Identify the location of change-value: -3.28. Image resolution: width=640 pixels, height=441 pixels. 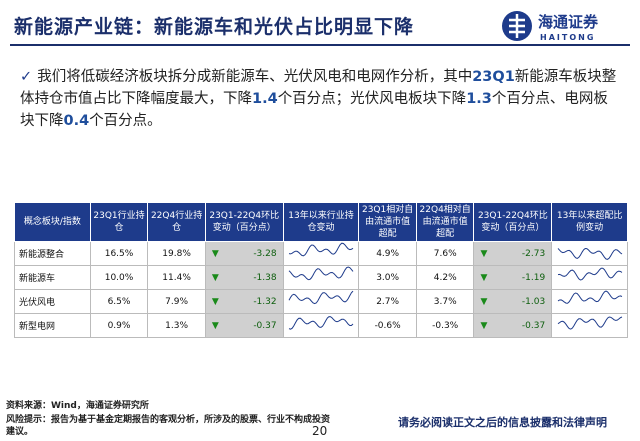
(265, 253).